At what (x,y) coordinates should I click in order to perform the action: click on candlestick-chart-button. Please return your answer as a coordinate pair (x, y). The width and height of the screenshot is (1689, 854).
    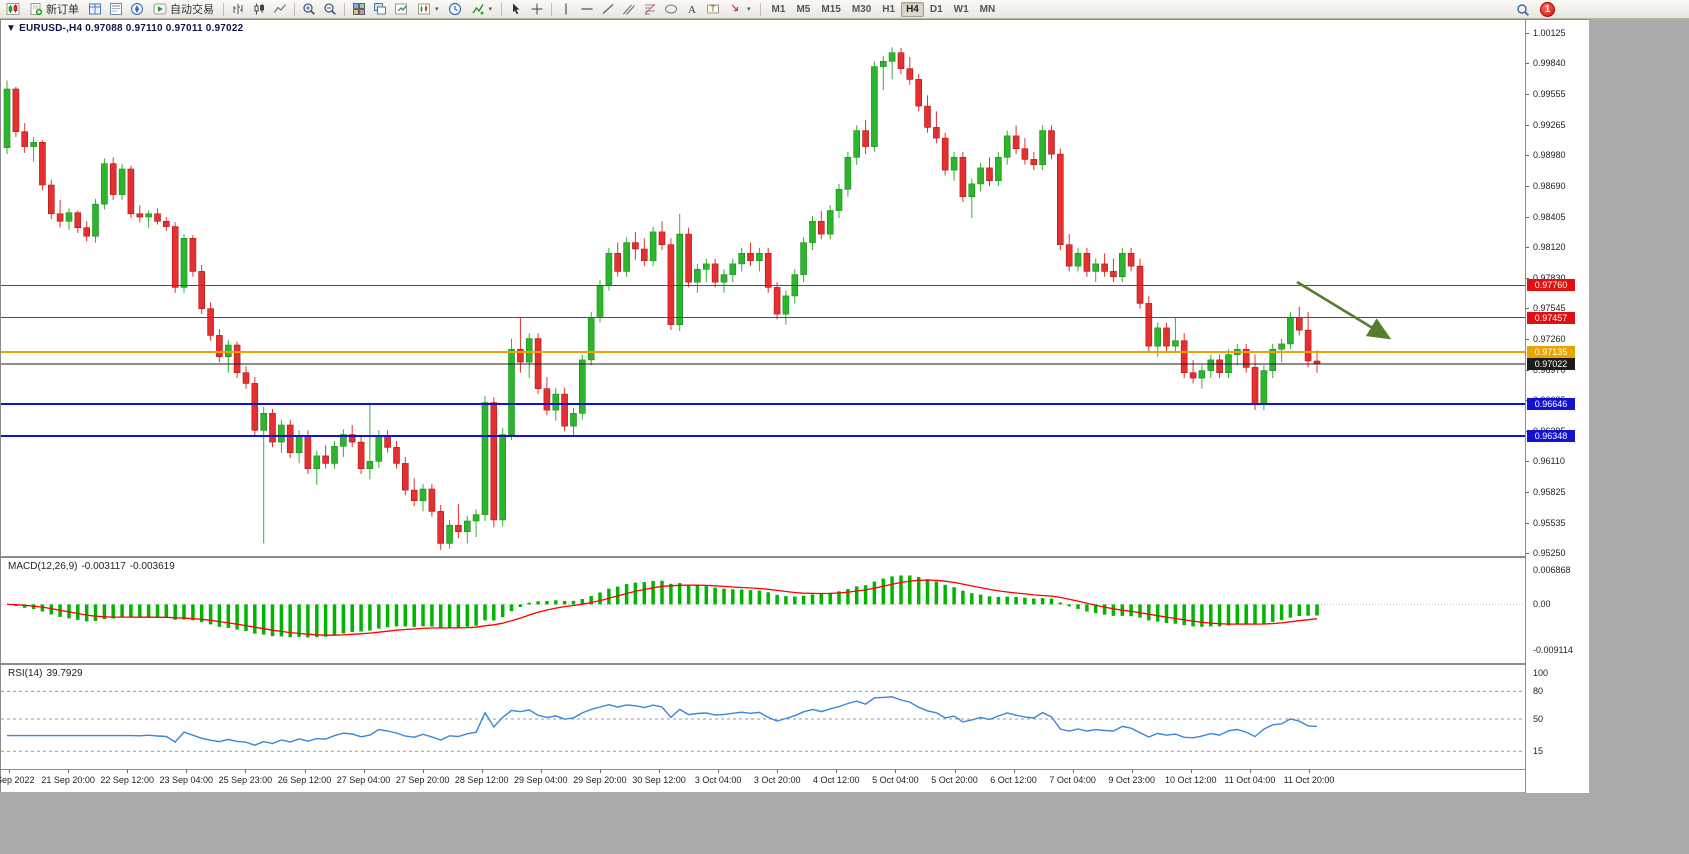
    Looking at the image, I should click on (259, 9).